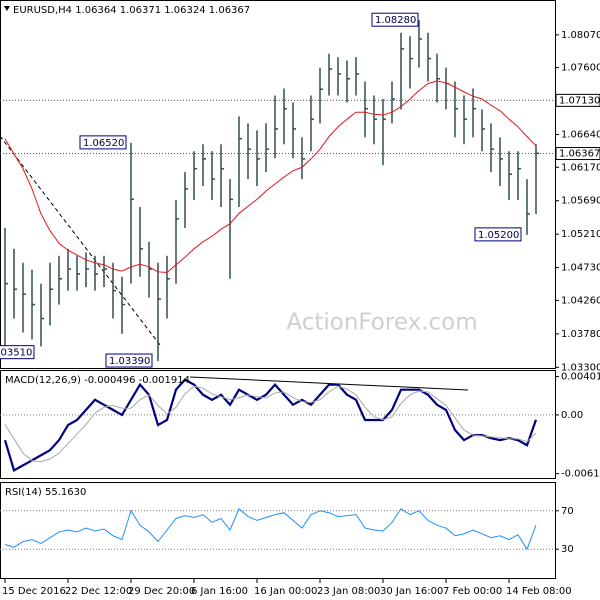 The height and width of the screenshot is (600, 600). I want to click on y-tick-label: 70, so click(567, 511).